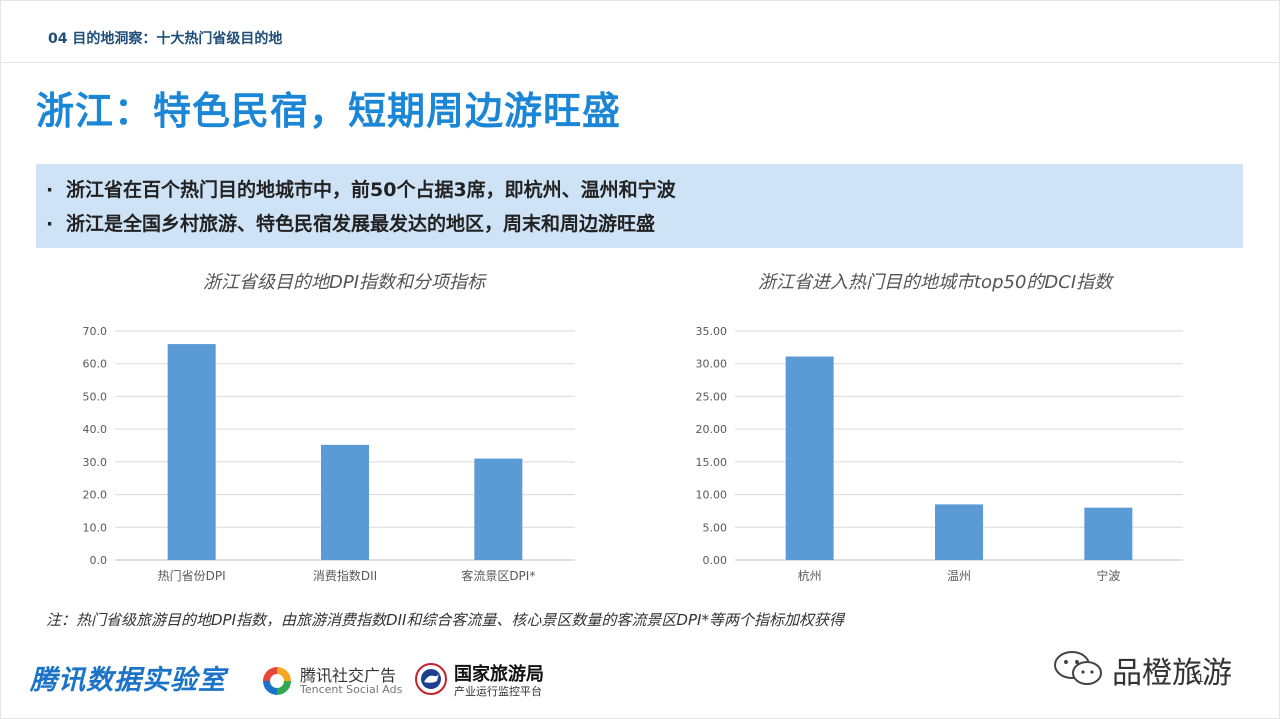 The width and height of the screenshot is (1280, 719). I want to click on x-tick-label: 消费指数DII, so click(345, 575).